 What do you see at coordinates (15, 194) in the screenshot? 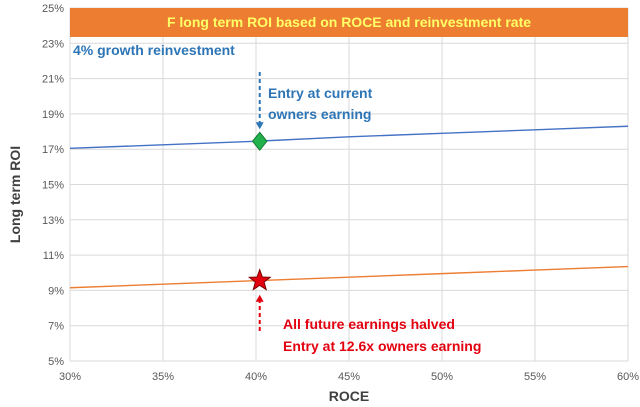
I see `y-axis-label: Long term ROI` at bounding box center [15, 194].